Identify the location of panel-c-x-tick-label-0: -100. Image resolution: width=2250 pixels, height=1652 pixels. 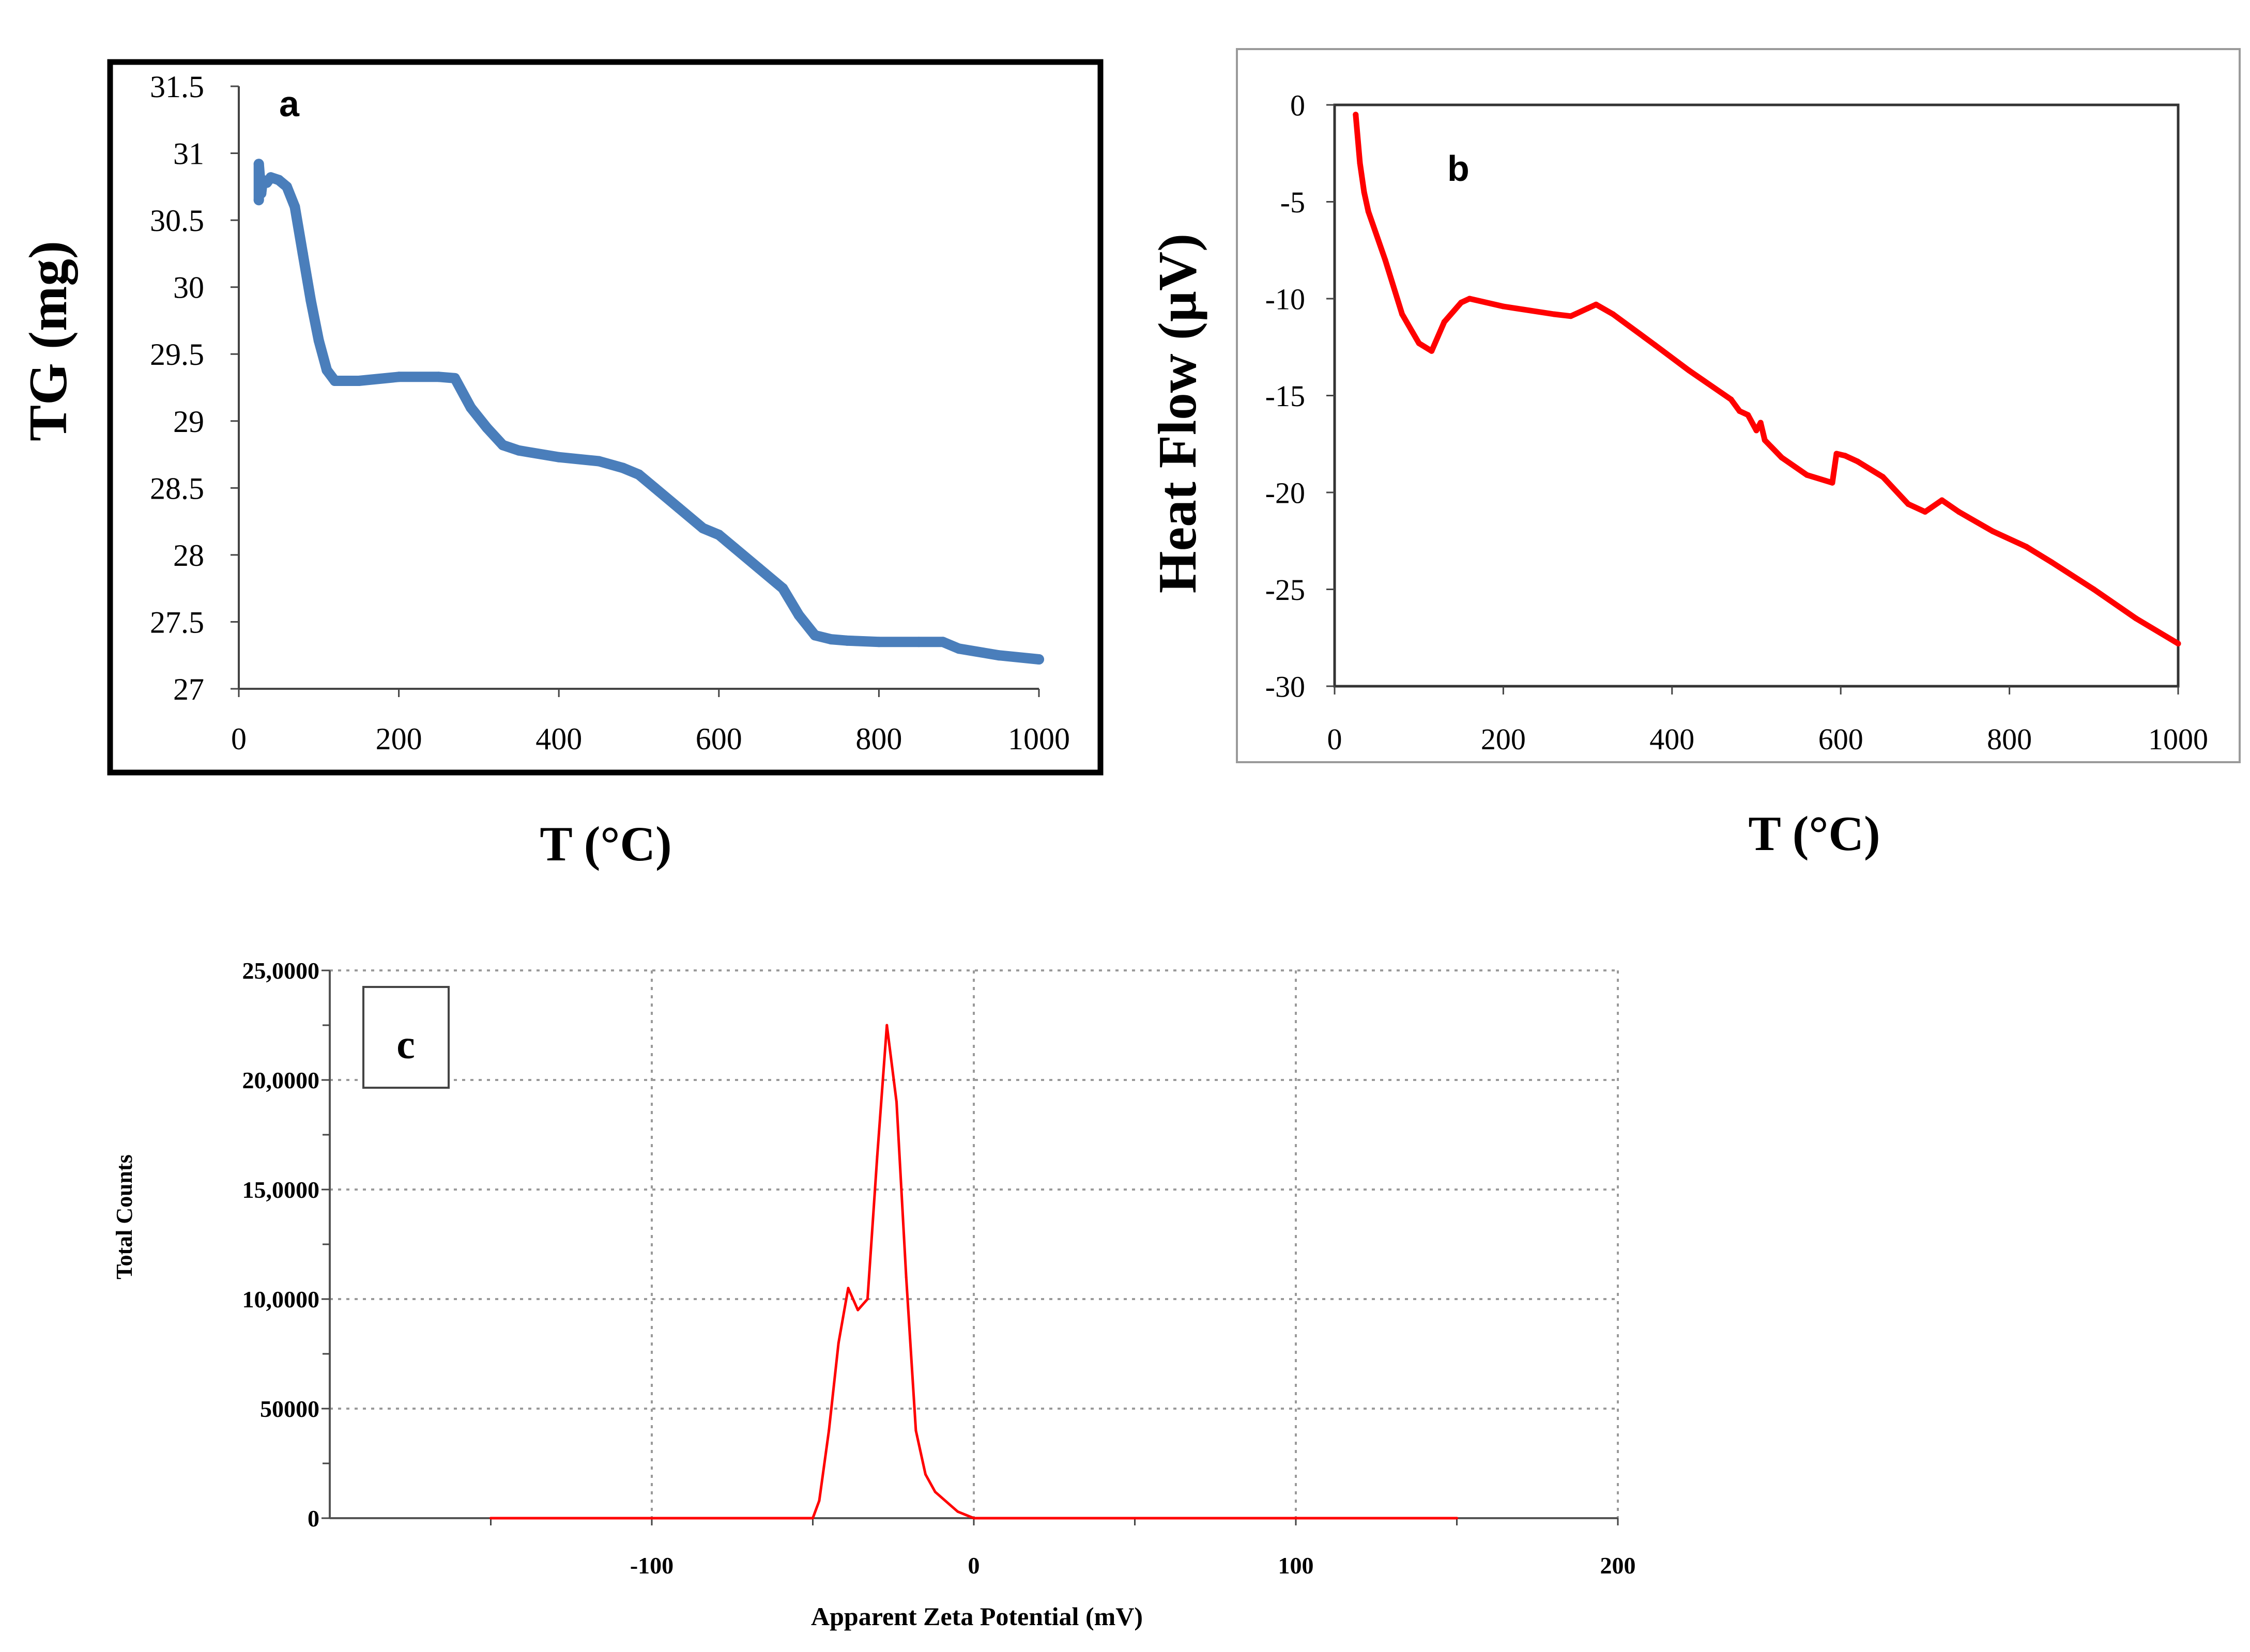
(652, 1566).